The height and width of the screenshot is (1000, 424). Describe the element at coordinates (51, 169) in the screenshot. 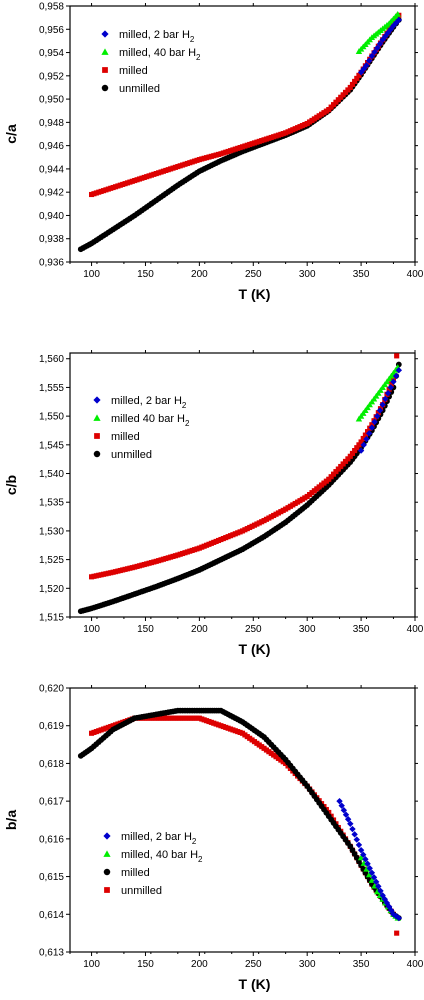

I see `y-tick-label: 0,944` at that location.